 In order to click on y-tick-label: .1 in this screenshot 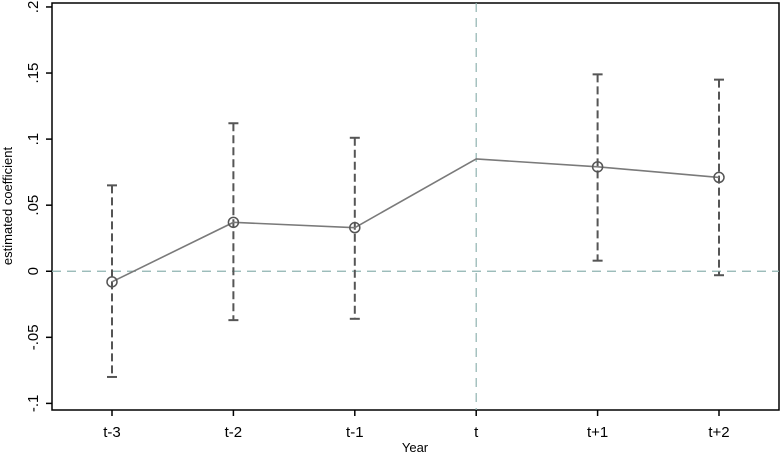, I will do `click(33, 139)`.